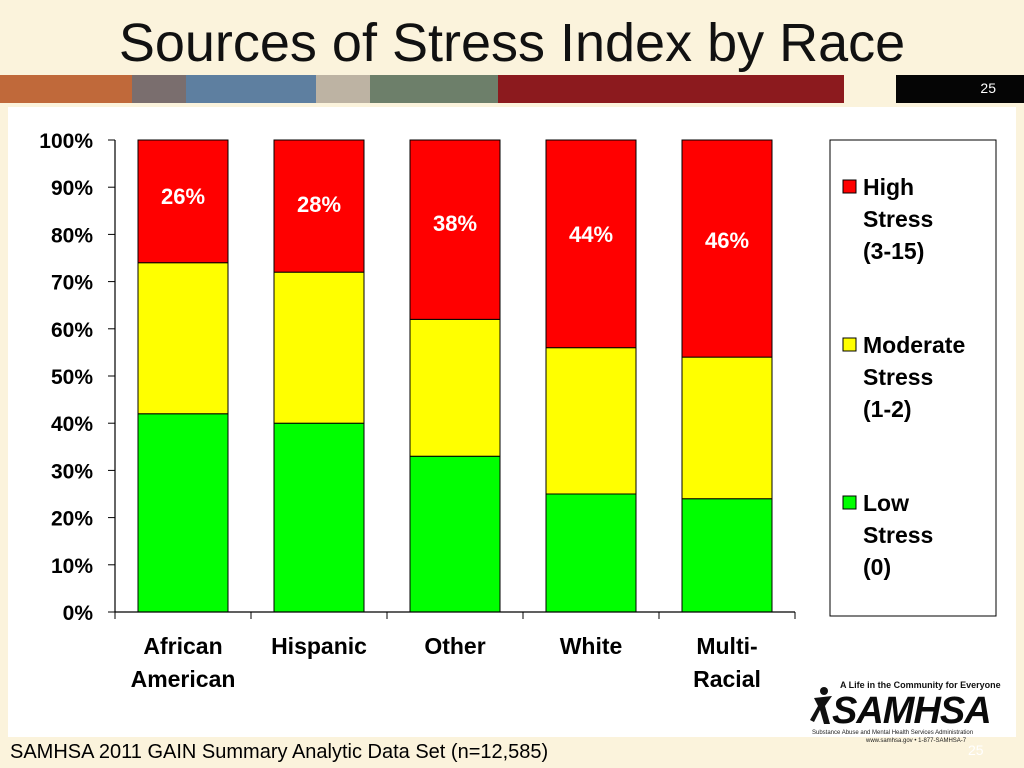 The width and height of the screenshot is (1024, 768). Describe the element at coordinates (319, 646) in the screenshot. I see `x-tick-label: Hispanic` at that location.